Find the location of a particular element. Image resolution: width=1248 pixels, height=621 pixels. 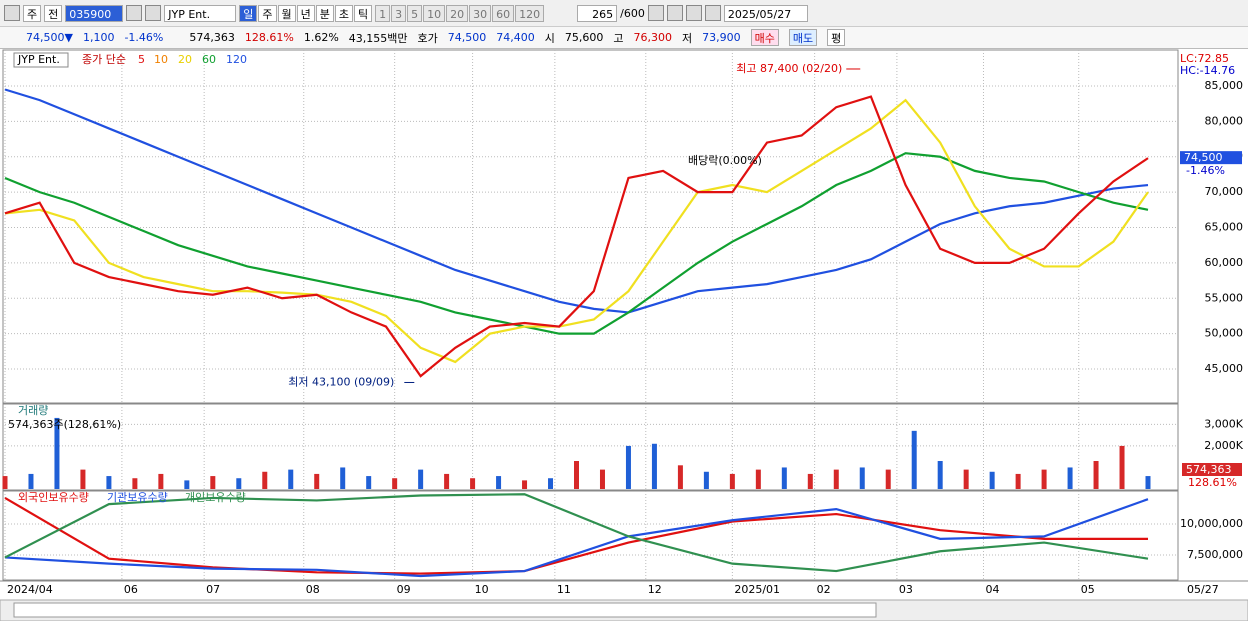

dividend-note: 배당락(0.00%) is located at coordinates (725, 160).